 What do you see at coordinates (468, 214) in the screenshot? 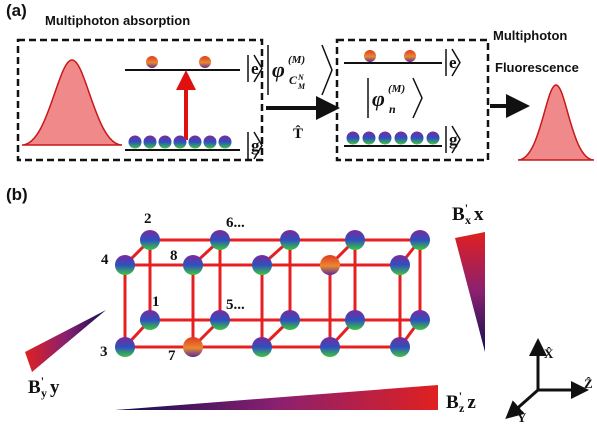
I see `field-label: B' x x` at bounding box center [468, 214].